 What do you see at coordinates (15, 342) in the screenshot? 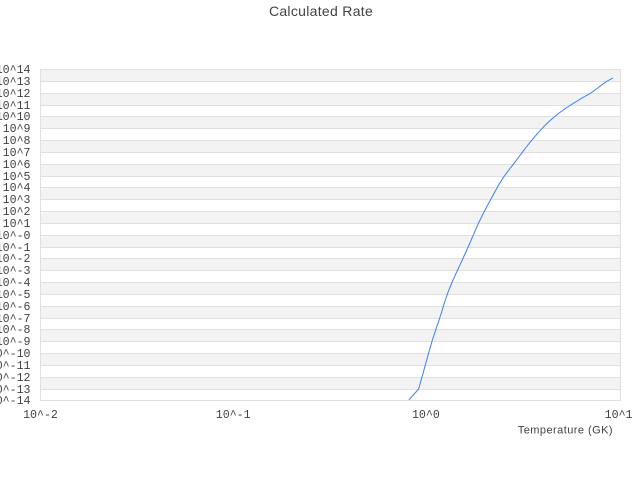
I see `svg-text: 10^-9` at bounding box center [15, 342].